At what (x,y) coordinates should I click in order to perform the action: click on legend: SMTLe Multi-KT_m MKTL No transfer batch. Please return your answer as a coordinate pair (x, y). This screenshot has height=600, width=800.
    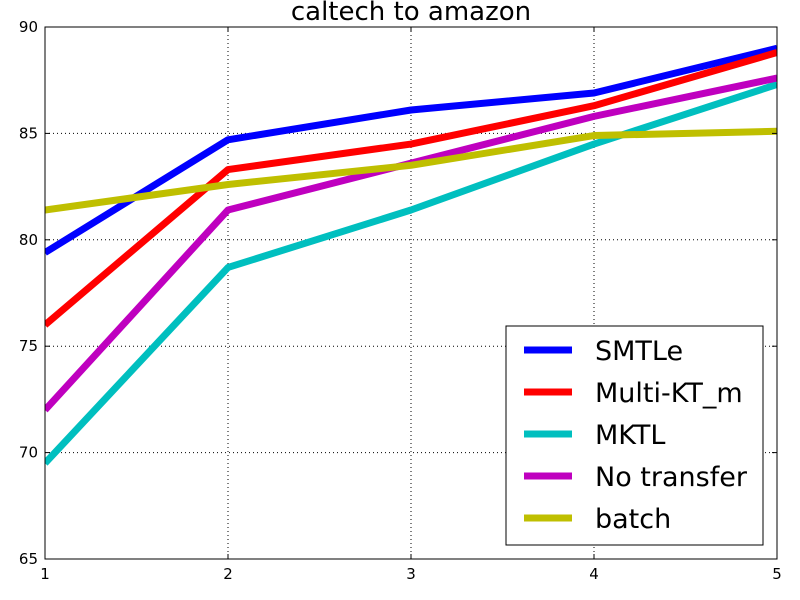
    Looking at the image, I should click on (634, 435).